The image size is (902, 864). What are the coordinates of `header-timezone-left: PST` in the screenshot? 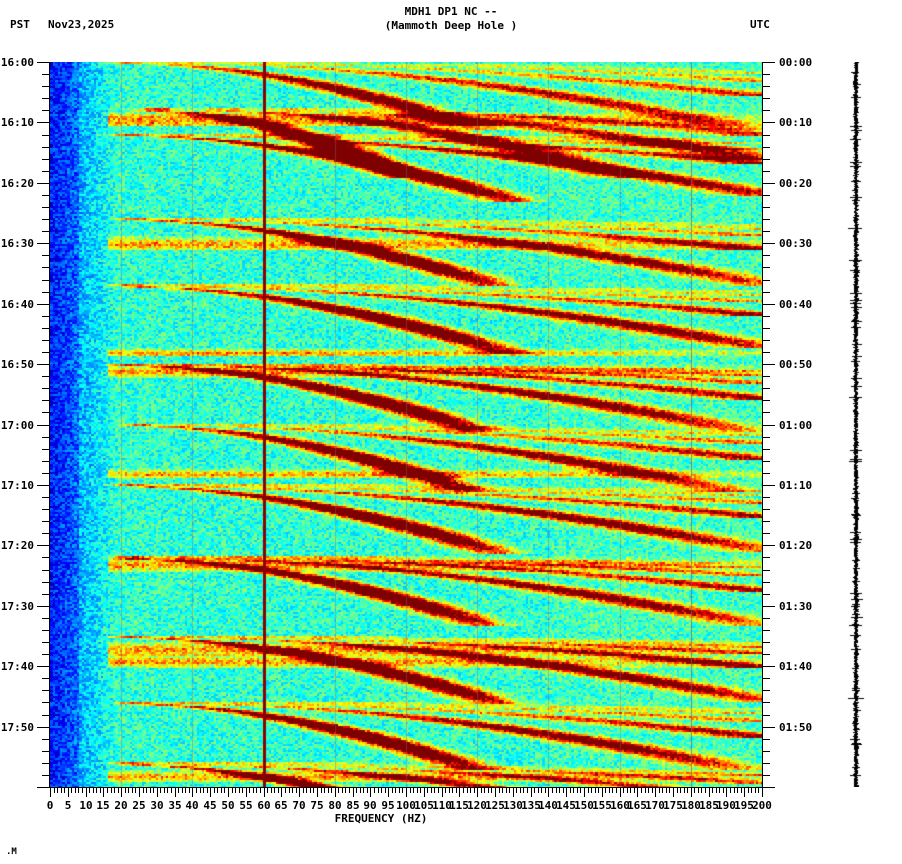 It's located at (20, 24).